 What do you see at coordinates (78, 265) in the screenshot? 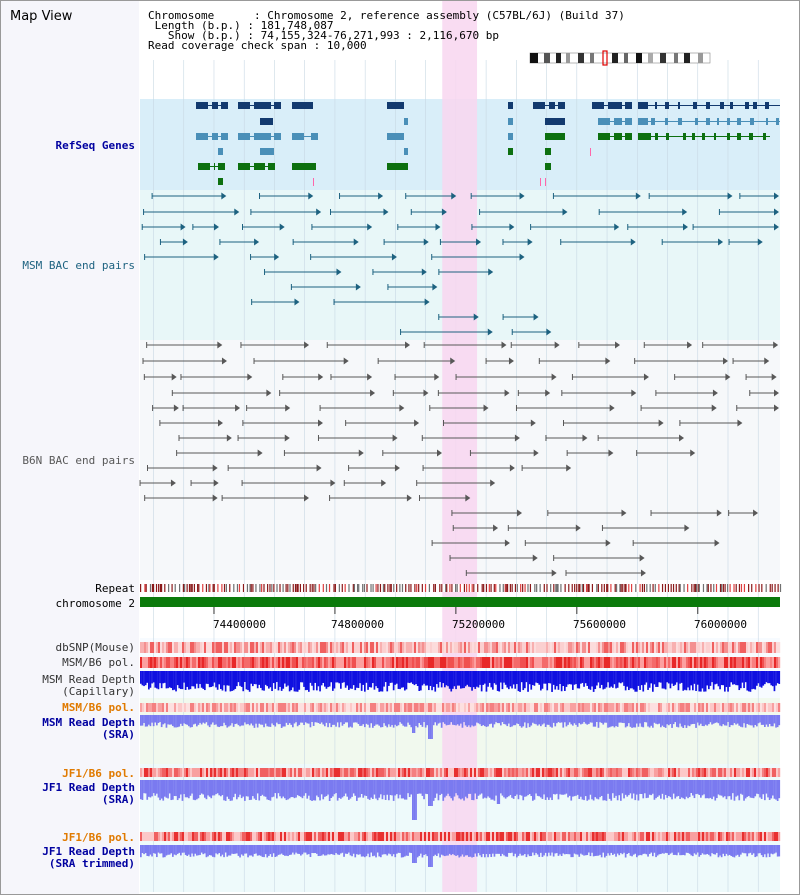
I see `msm-bac-track-label: MSM BAC end pairs` at bounding box center [78, 265].